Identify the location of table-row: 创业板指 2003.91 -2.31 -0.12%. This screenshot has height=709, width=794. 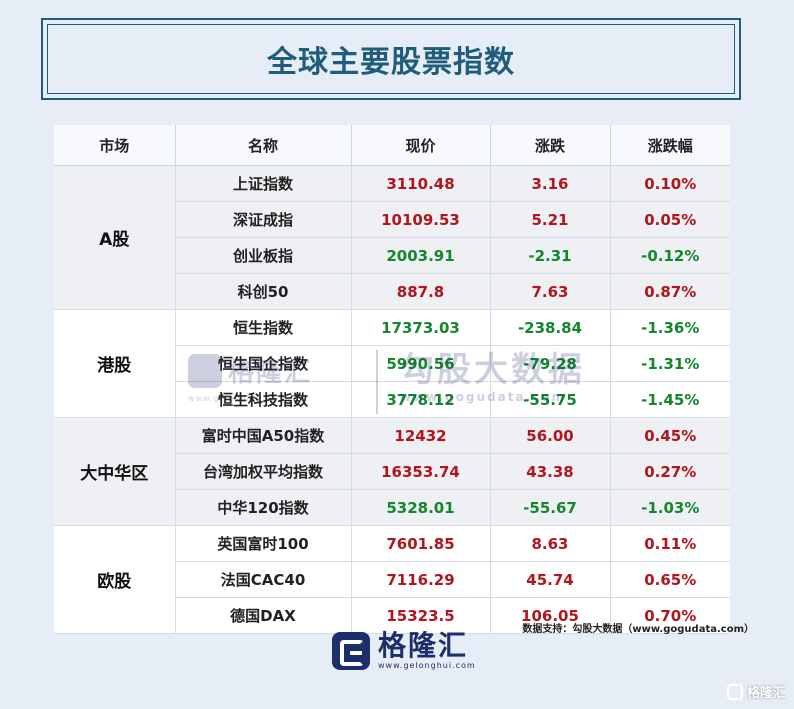
(392, 255).